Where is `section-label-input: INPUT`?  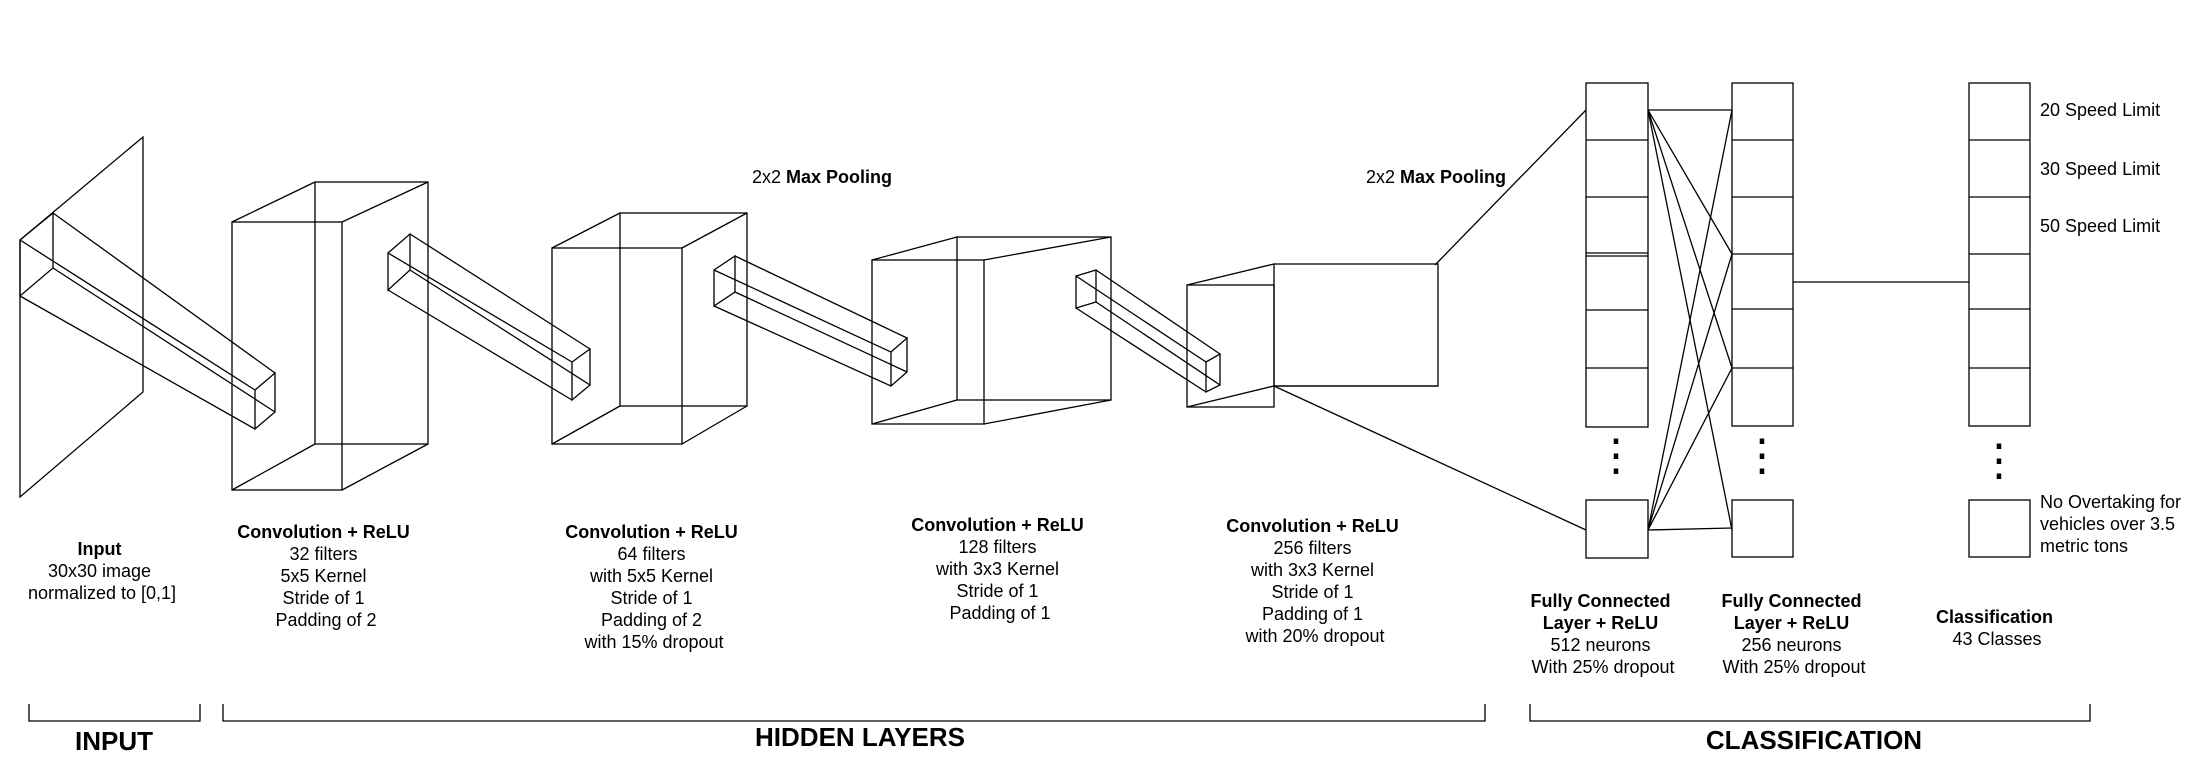
section-label-input: INPUT is located at coordinates (114, 741).